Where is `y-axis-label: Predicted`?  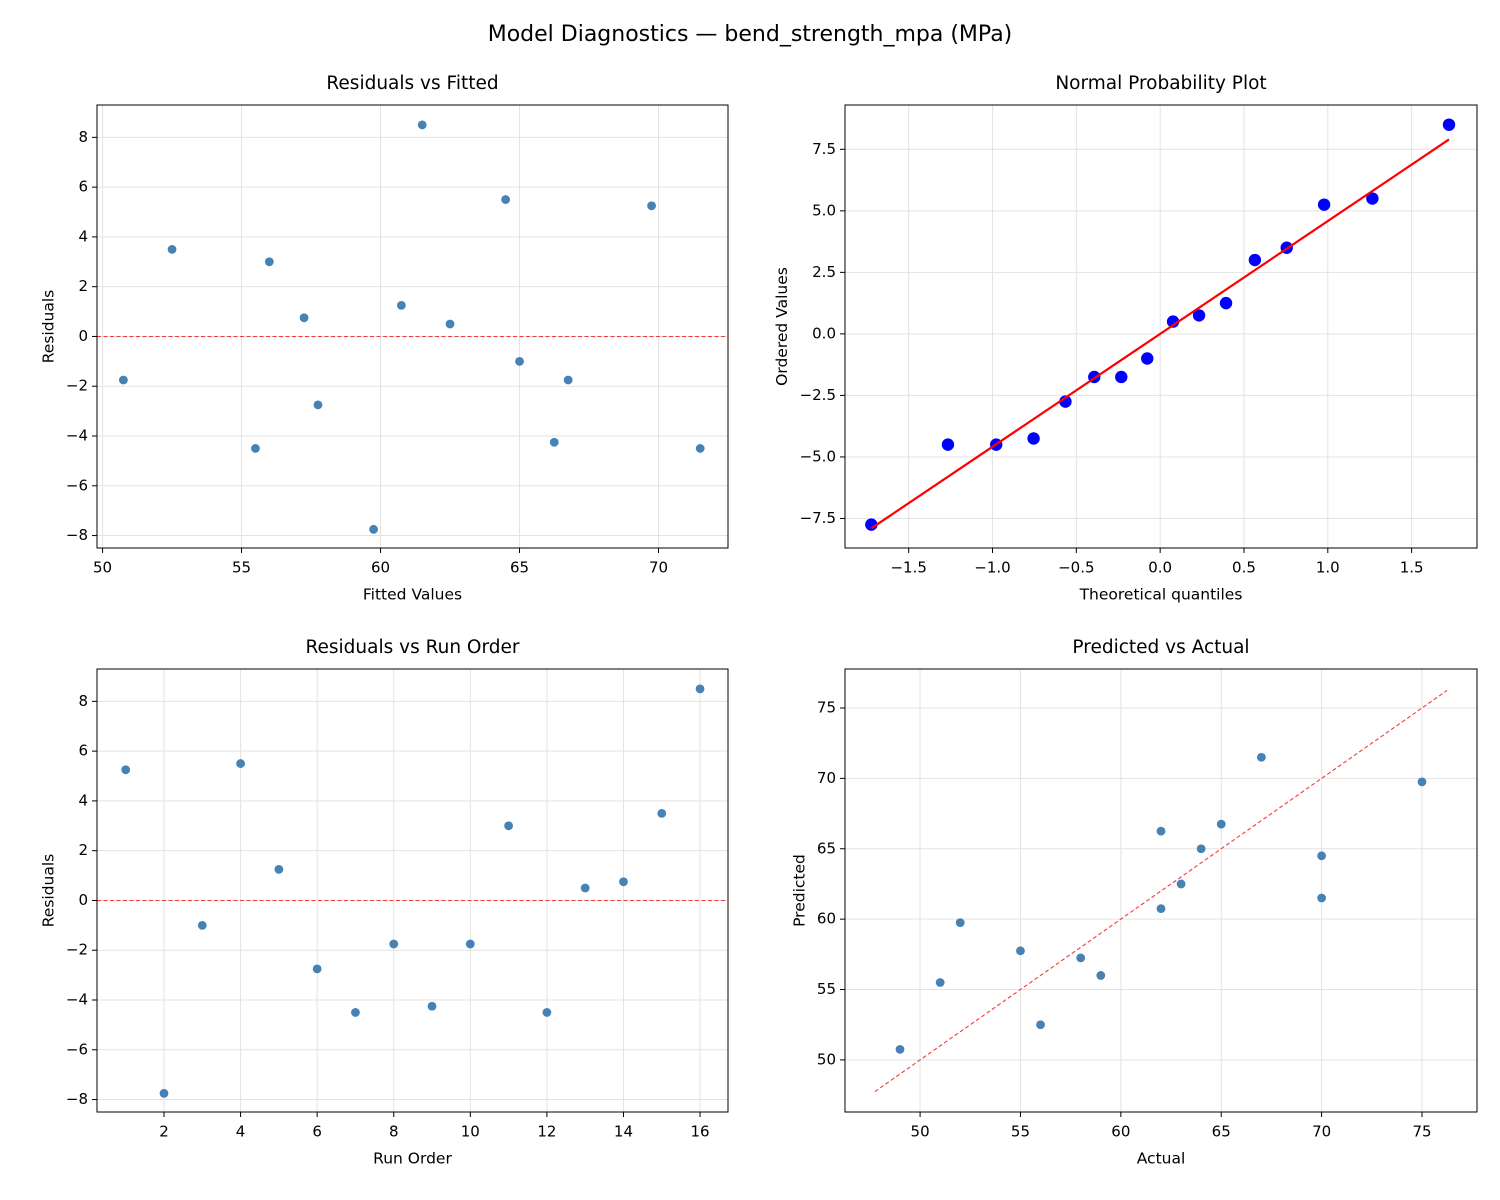
y-axis-label: Predicted is located at coordinates (799, 890).